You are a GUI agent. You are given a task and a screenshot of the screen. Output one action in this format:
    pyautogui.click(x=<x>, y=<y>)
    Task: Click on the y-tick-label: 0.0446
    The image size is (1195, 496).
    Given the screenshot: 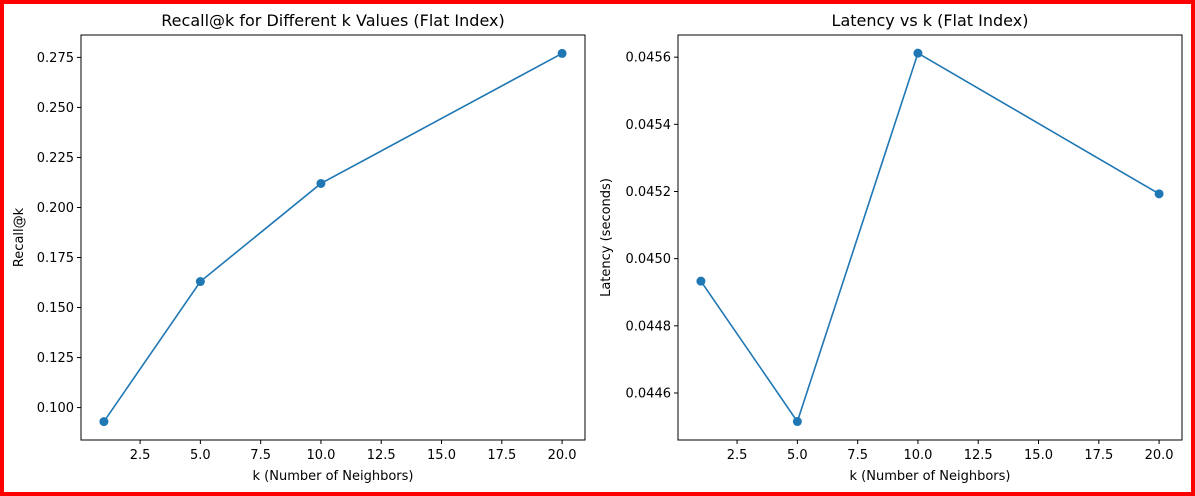 What is the action you would take?
    pyautogui.click(x=649, y=393)
    